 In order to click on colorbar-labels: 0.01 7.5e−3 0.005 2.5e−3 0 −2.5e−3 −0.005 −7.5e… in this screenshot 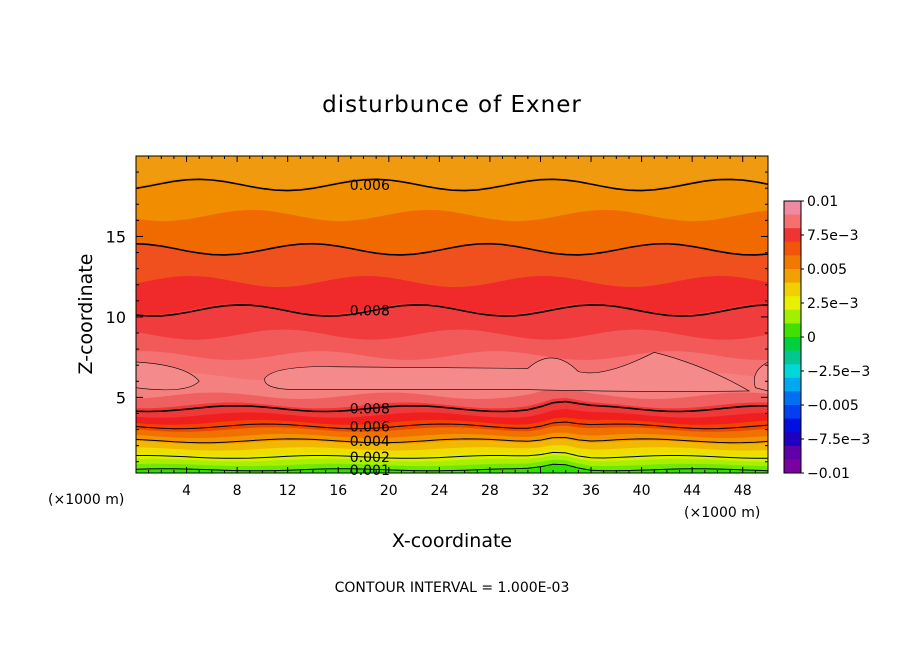, I will do `click(835, 338)`.